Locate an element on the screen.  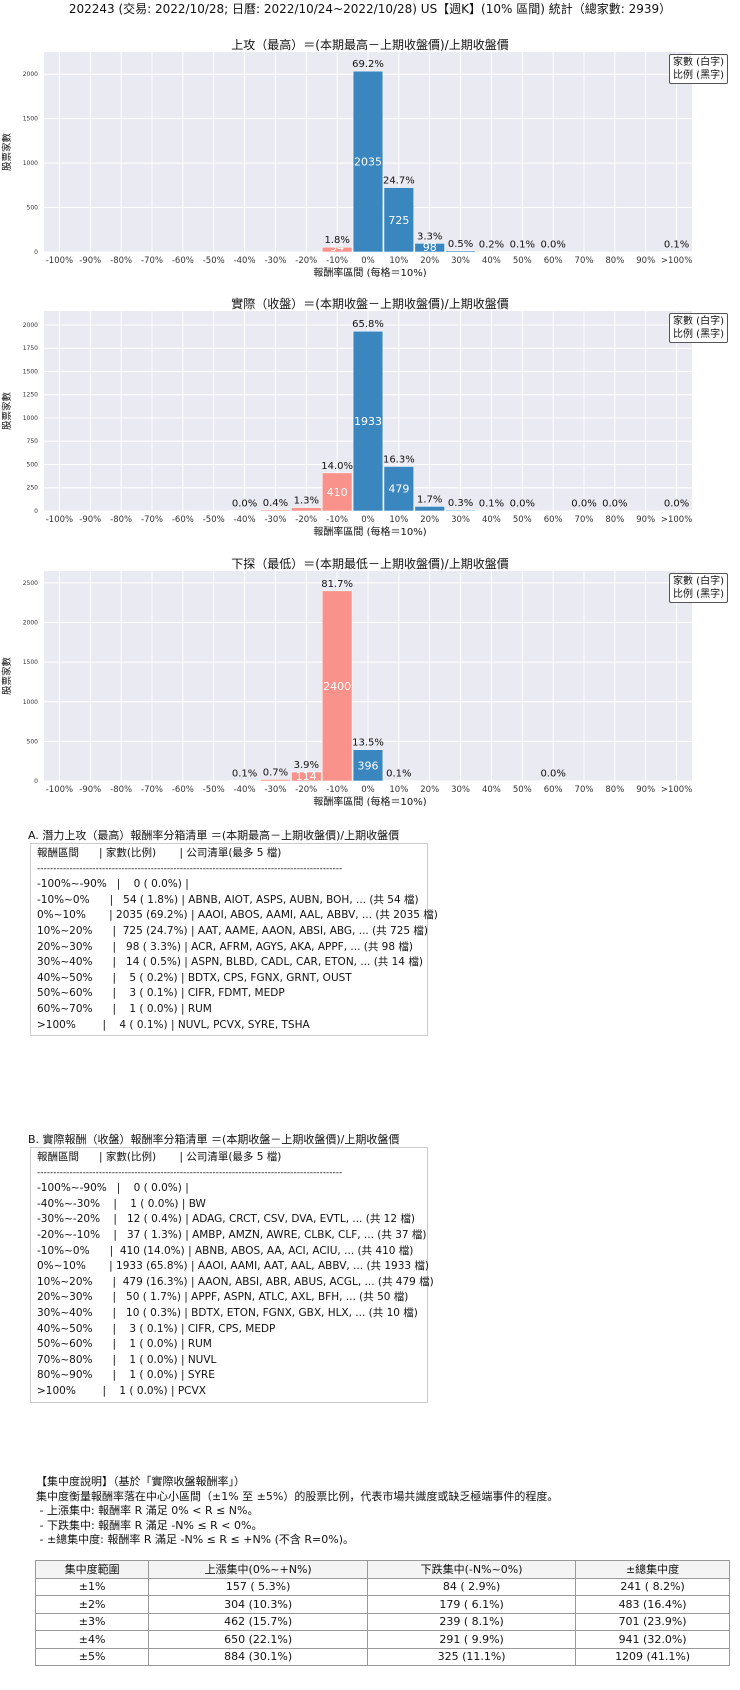
y-tick-label: 2000 is located at coordinates (30, 623).